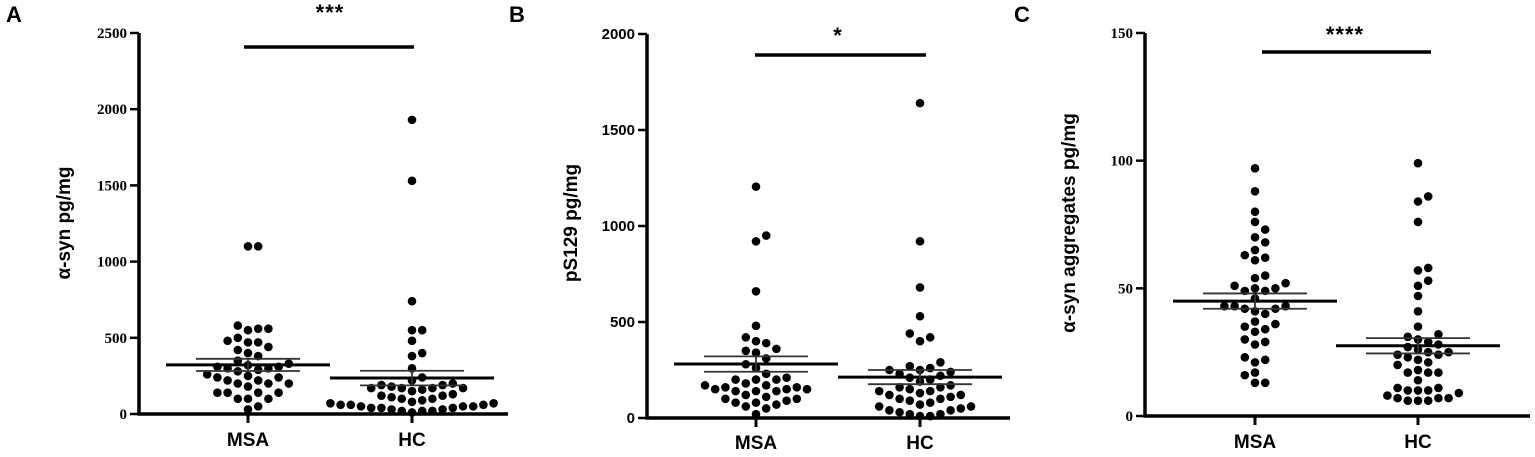  Describe the element at coordinates (1418, 442) in the screenshot. I see `x-tick-label: HC` at that location.